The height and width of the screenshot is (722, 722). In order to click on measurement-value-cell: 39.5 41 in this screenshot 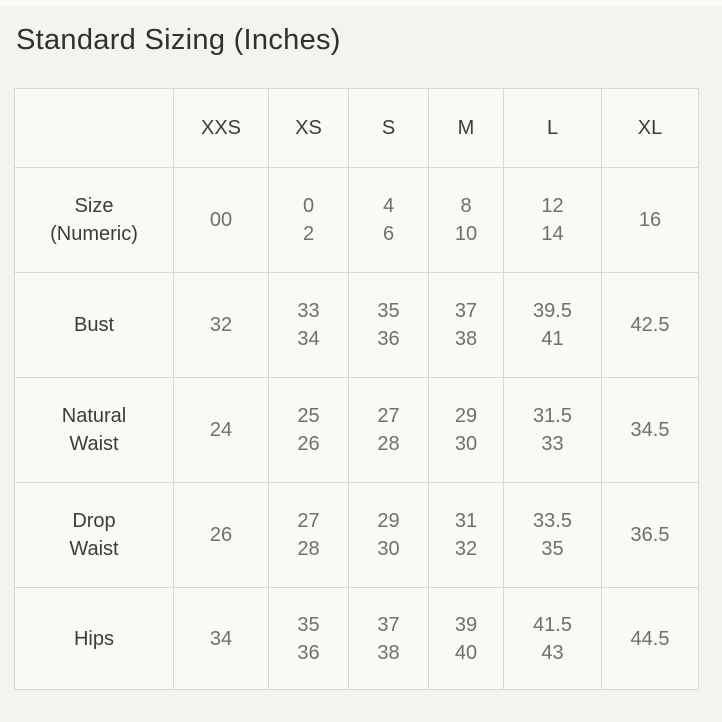, I will do `click(552, 325)`.